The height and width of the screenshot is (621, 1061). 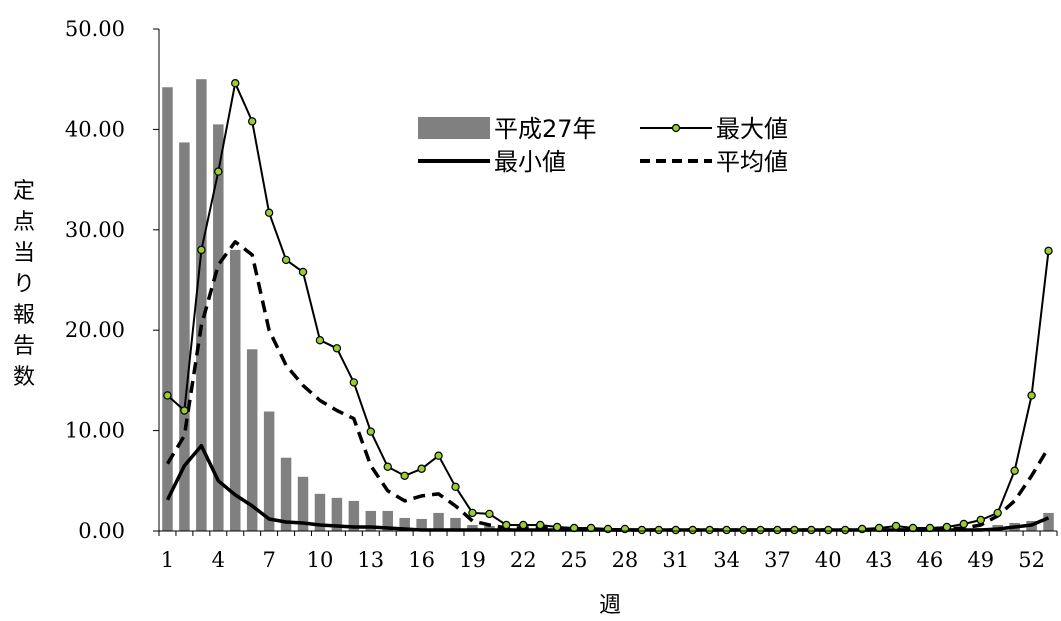 I want to click on y-axis-title-char: 定, so click(x=24, y=191).